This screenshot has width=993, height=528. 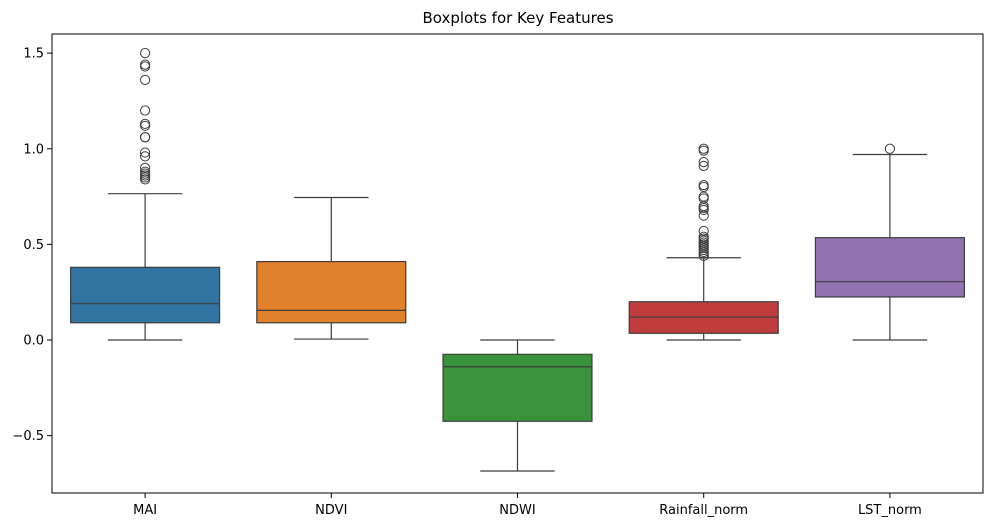 I want to click on y-tick-label: −0.5, so click(x=28, y=436).